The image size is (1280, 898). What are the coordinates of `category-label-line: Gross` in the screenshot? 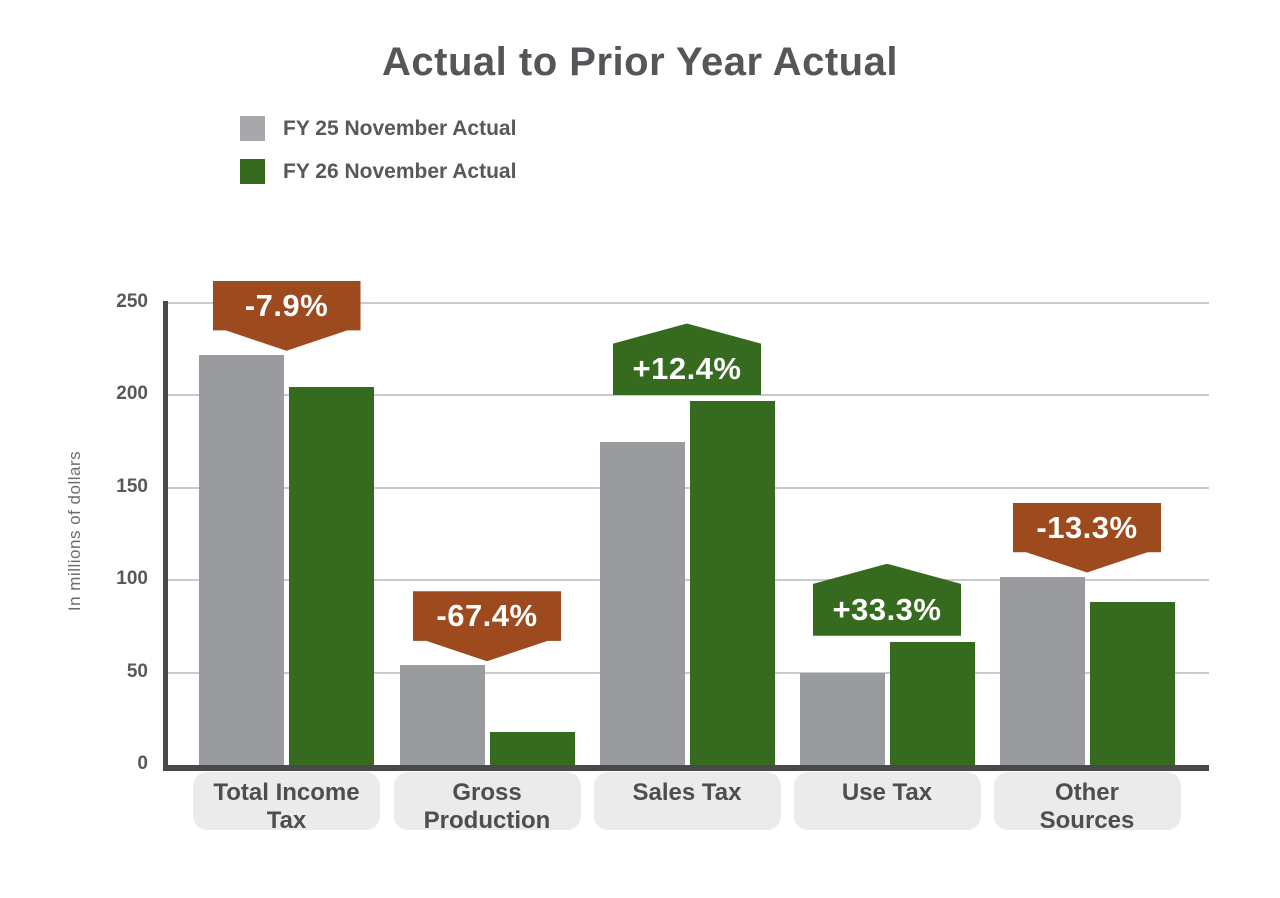 It's located at (487, 792).